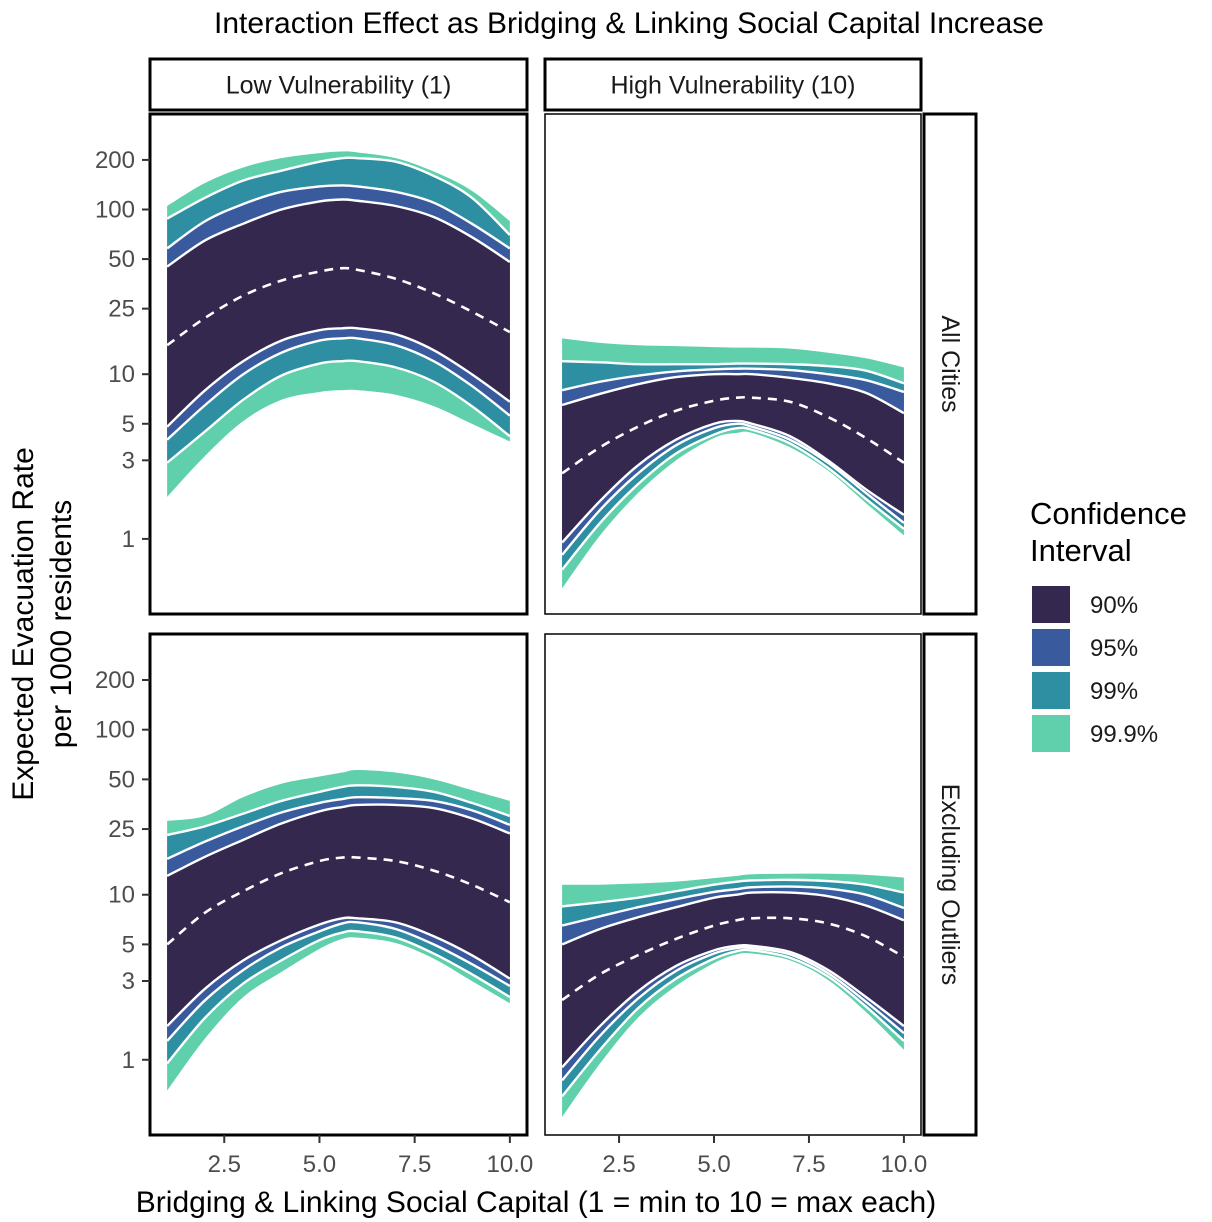  What do you see at coordinates (115, 730) in the screenshot?
I see `y-tick-label-row2-100: 100` at bounding box center [115, 730].